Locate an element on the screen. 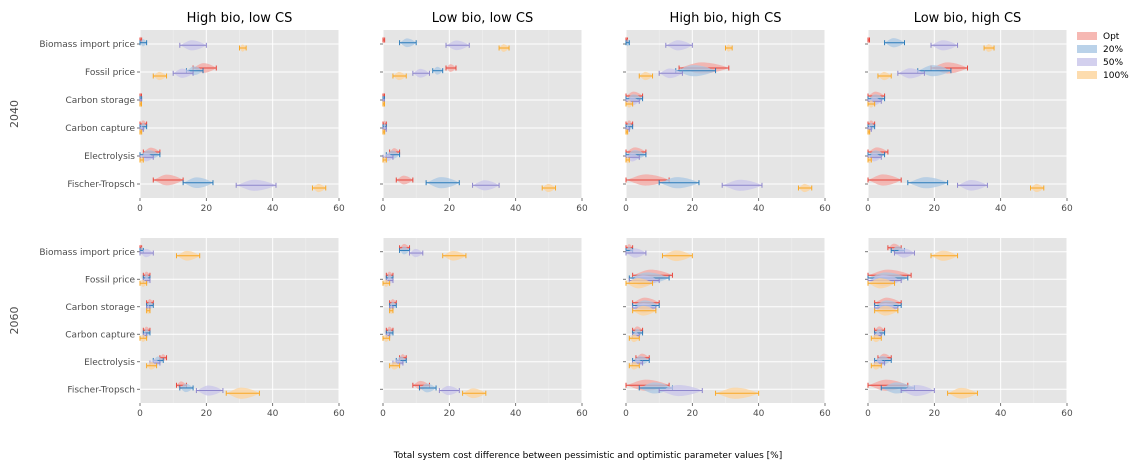 Image resolution: width=1132 pixels, height=464 pixels. legend: Opt 20% 50% 100% is located at coordinates (1103, 56).